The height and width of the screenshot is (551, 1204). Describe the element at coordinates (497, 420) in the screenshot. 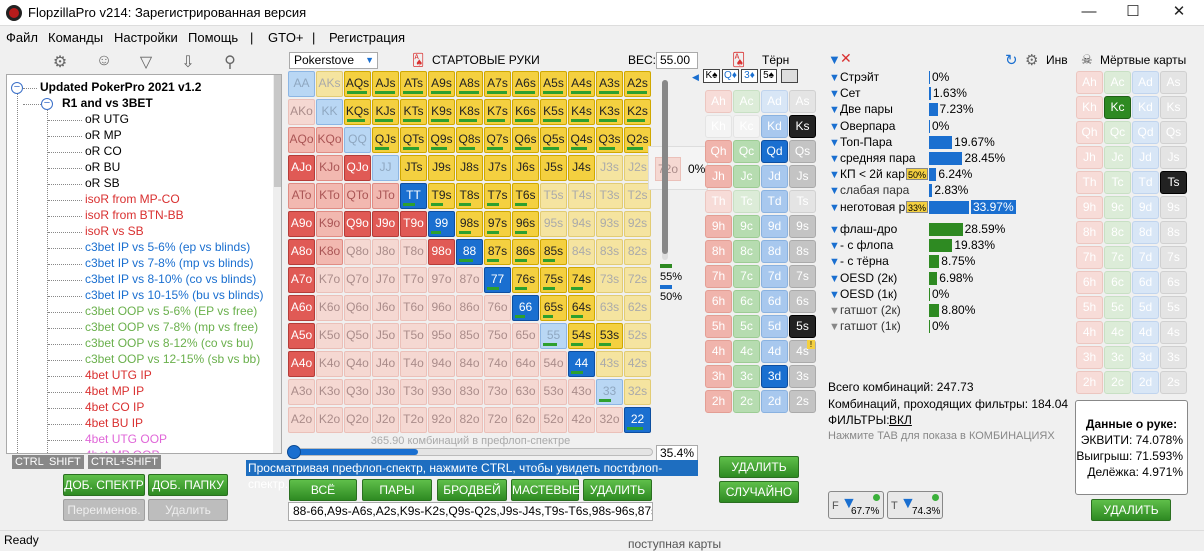

I see `hand-cell: 72o` at that location.